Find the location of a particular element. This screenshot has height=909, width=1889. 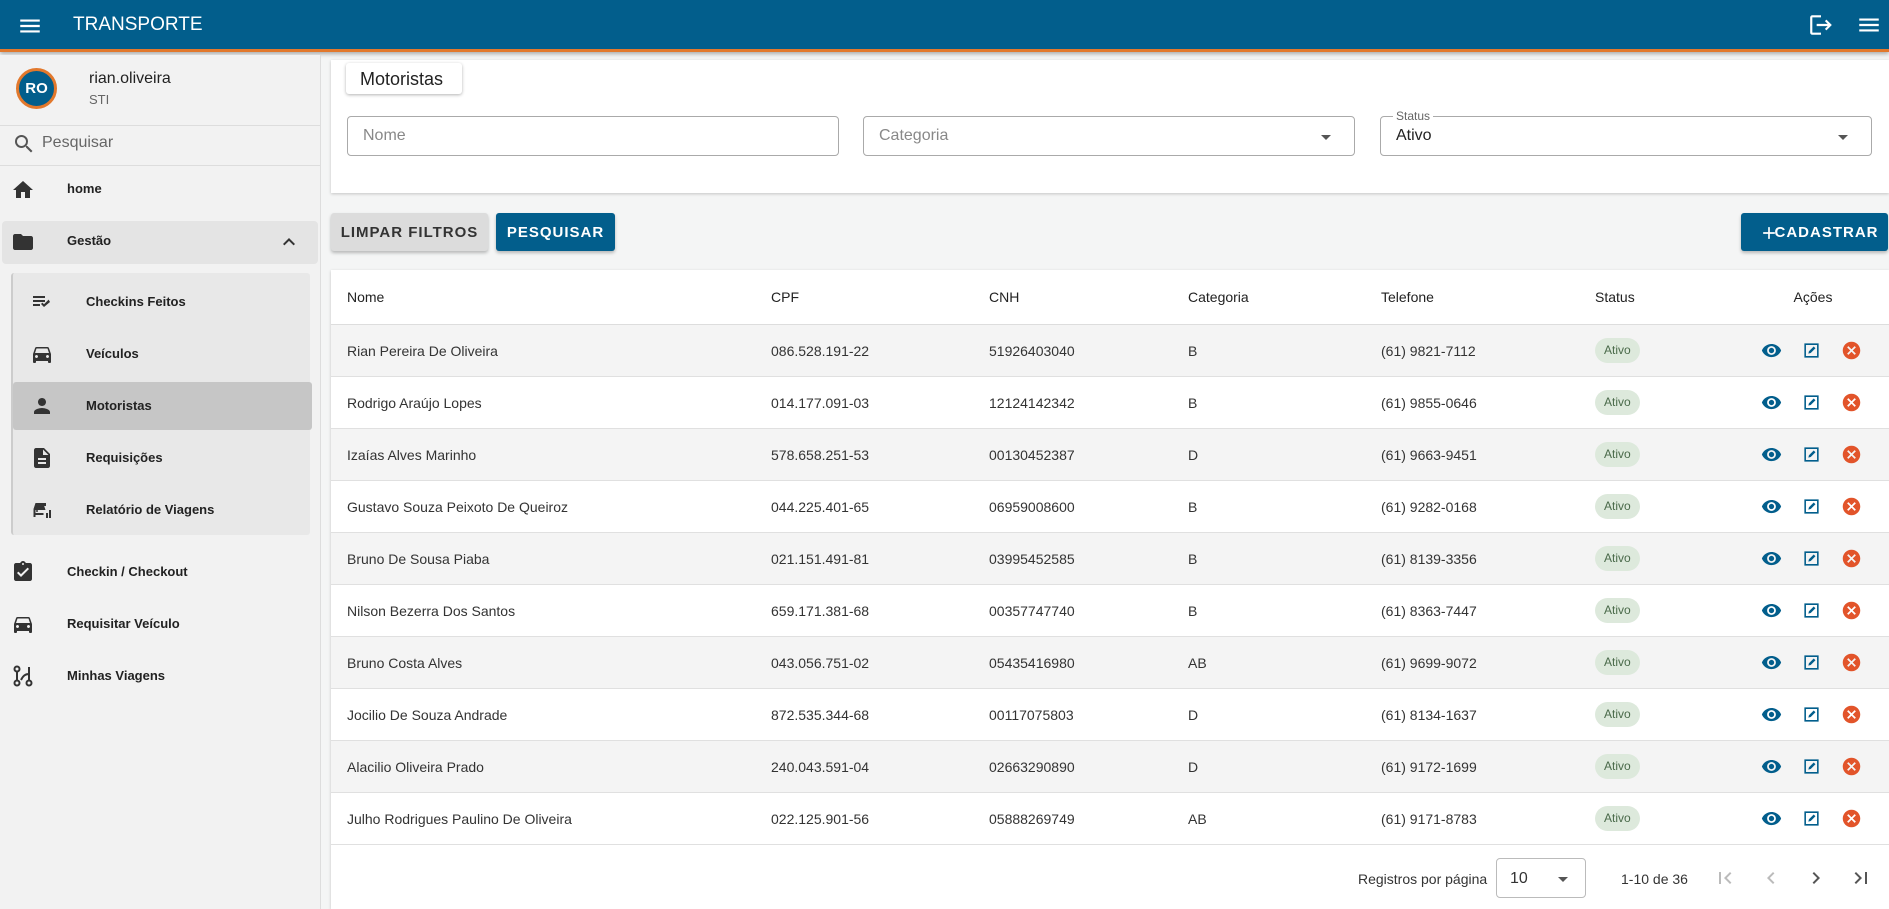

sub-nav-item: Motoristas is located at coordinates (162, 406).